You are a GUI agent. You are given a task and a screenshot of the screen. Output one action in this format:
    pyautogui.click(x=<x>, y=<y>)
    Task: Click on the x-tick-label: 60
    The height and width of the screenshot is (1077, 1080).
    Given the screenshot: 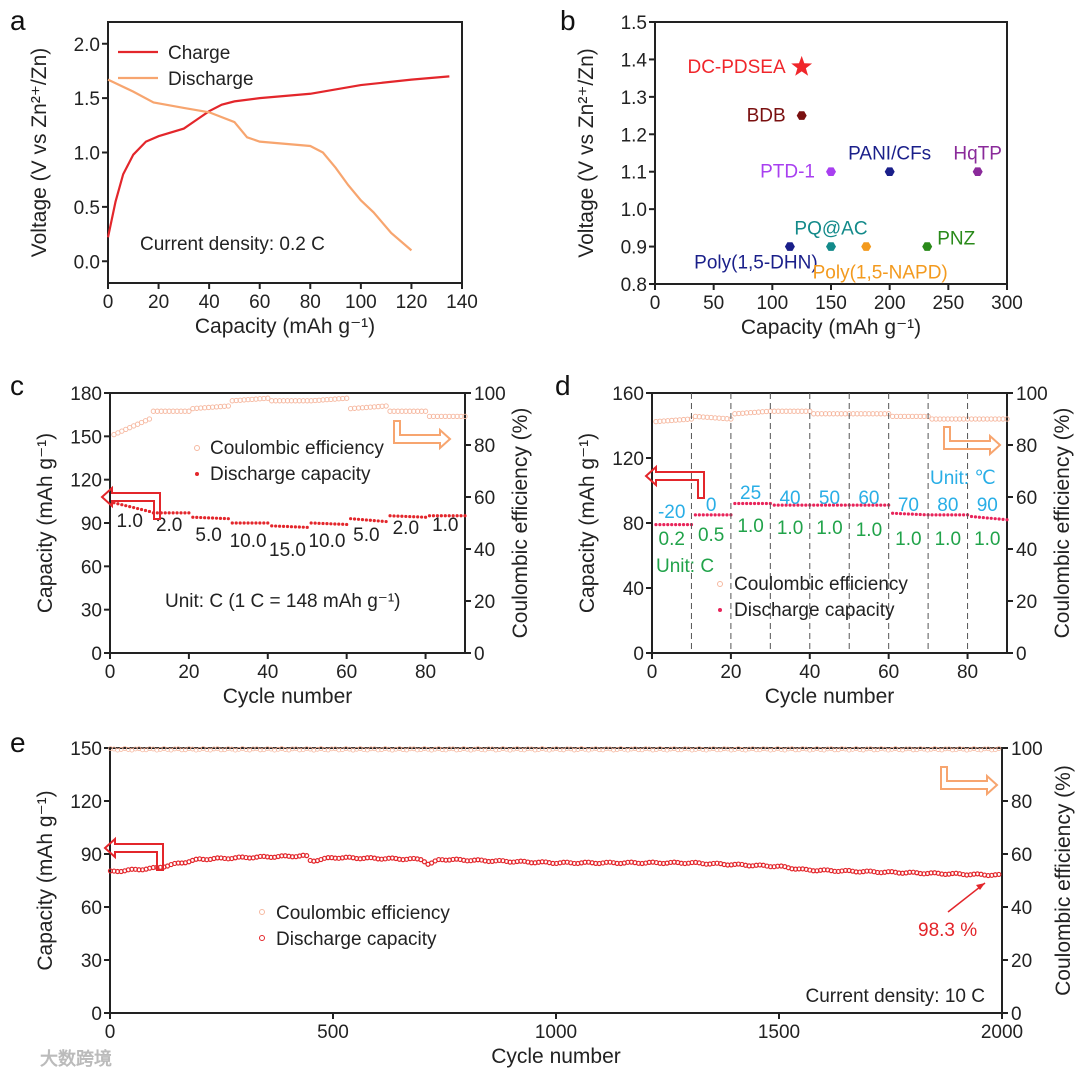 What is the action you would take?
    pyautogui.click(x=259, y=302)
    